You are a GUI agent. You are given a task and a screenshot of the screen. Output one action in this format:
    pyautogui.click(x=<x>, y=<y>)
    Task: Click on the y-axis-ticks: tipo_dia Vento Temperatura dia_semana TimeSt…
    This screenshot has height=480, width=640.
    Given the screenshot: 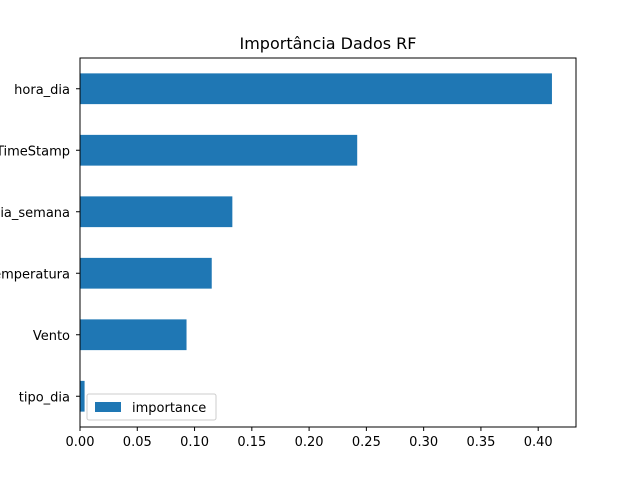 What is the action you would take?
    pyautogui.click(x=40, y=244)
    